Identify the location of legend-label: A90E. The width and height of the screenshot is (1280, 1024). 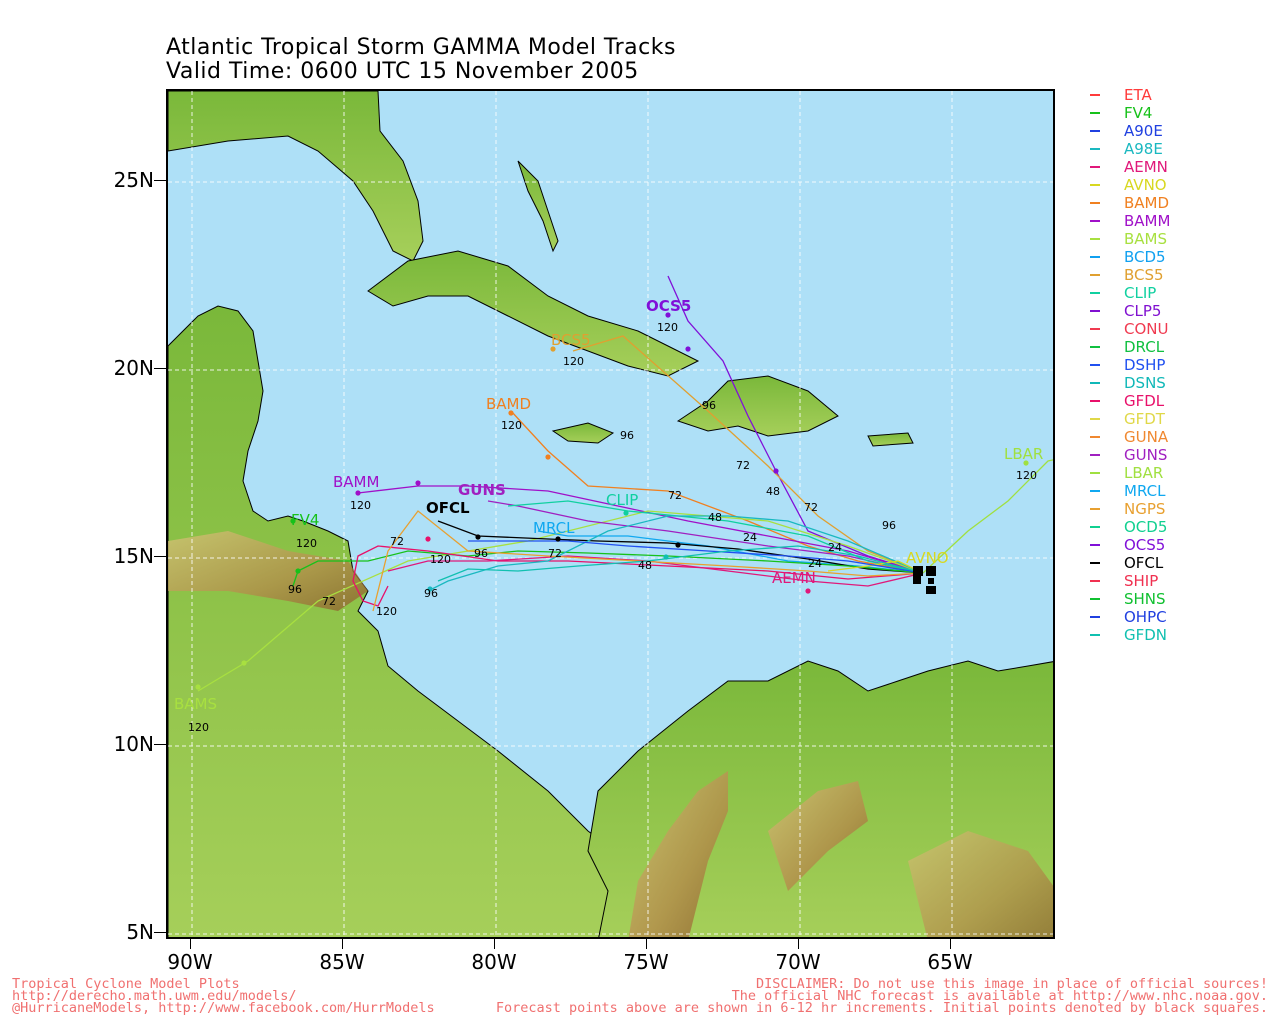
(1143, 131).